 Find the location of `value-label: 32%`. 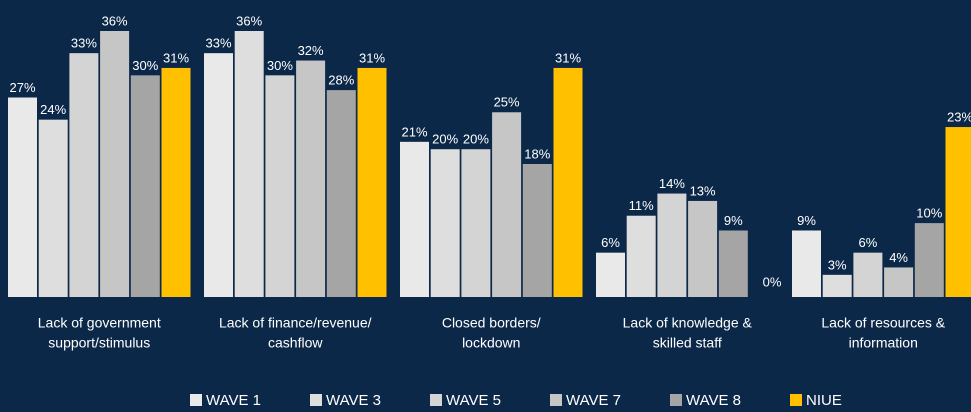

value-label: 32% is located at coordinates (311, 50).